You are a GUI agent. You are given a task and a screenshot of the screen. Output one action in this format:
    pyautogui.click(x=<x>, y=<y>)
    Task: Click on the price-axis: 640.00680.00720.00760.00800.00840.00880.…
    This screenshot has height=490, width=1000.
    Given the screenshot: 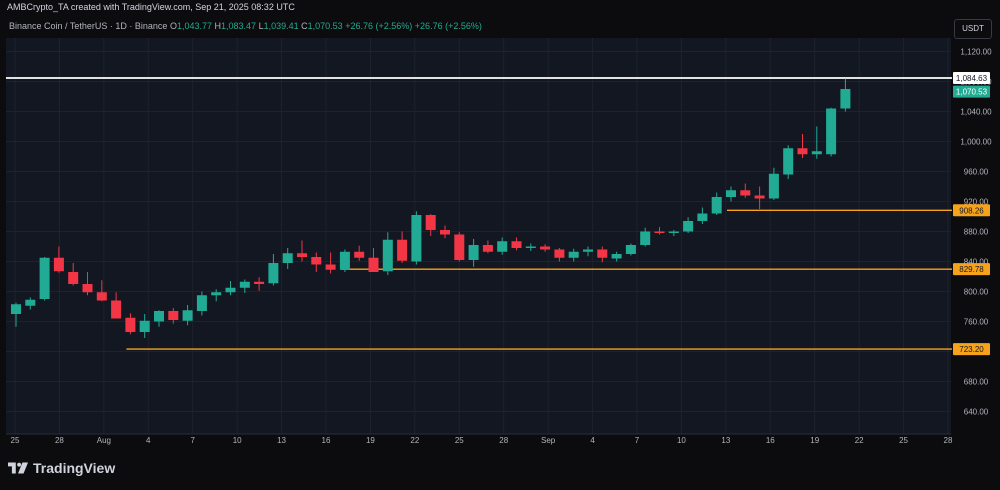 What is the action you would take?
    pyautogui.click(x=976, y=232)
    